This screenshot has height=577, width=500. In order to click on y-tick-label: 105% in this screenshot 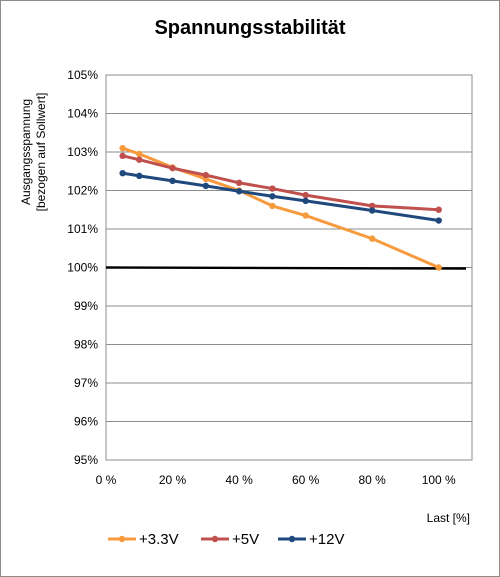, I will do `click(82, 75)`.